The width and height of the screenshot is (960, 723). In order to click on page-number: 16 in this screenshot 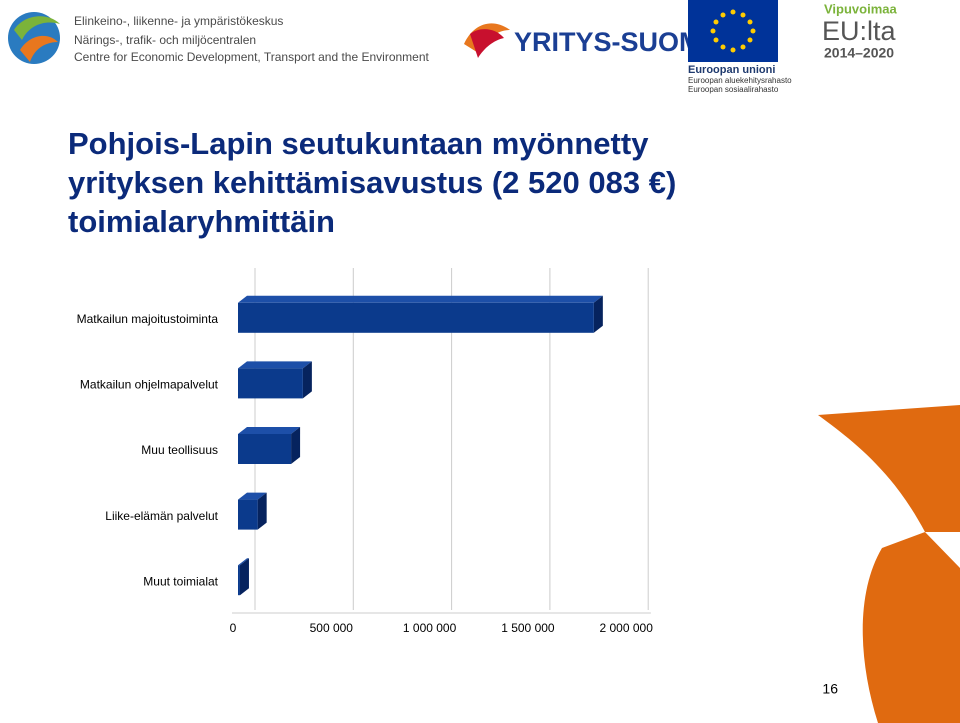, I will do `click(830, 689)`.